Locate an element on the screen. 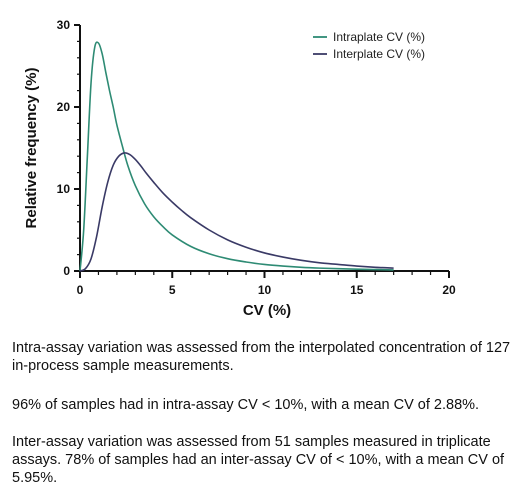 The image size is (520, 494). y-axis-title: Relative frequency (%) is located at coordinates (31, 148).